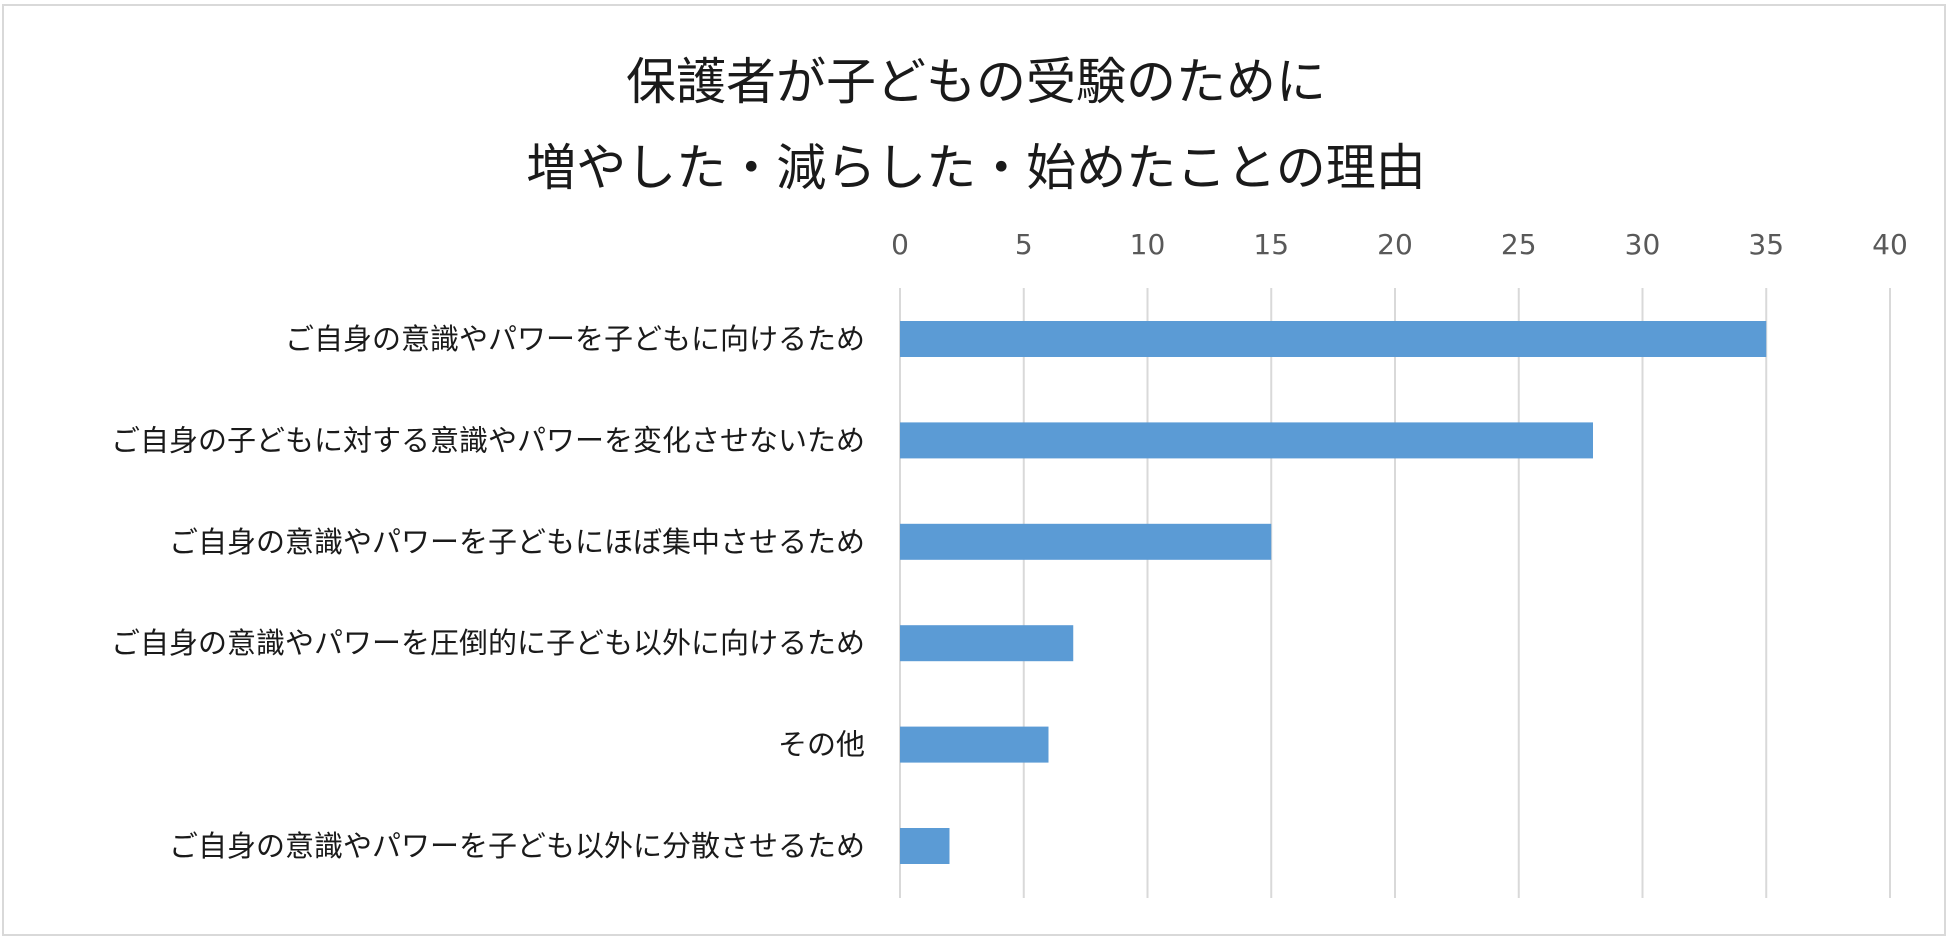  Describe the element at coordinates (1271, 244) in the screenshot. I see `x-tick-label-15: 15` at that location.